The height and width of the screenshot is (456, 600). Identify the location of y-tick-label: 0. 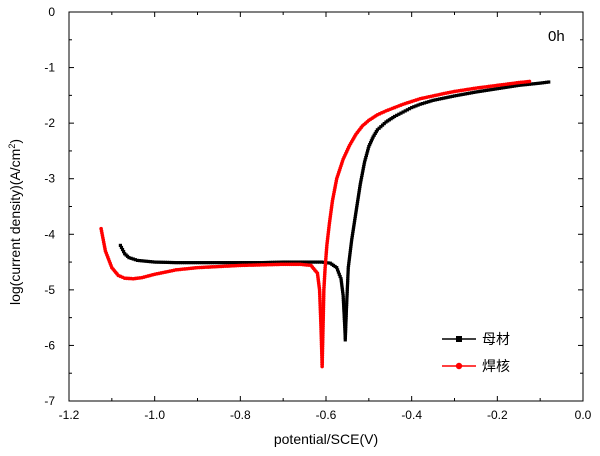
(51, 12).